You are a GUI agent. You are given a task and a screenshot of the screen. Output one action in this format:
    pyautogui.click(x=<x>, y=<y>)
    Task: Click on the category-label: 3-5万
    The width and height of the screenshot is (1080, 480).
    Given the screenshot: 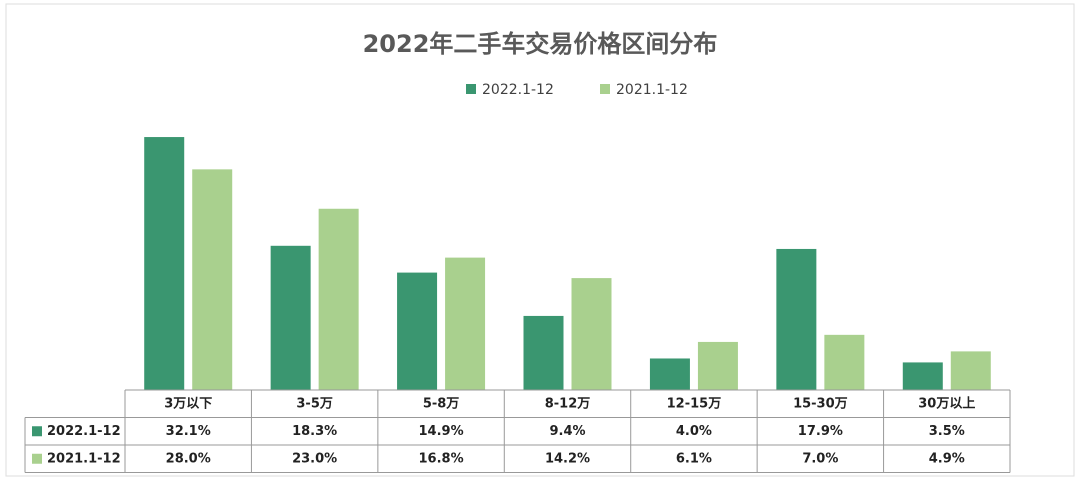 What is the action you would take?
    pyautogui.click(x=314, y=403)
    